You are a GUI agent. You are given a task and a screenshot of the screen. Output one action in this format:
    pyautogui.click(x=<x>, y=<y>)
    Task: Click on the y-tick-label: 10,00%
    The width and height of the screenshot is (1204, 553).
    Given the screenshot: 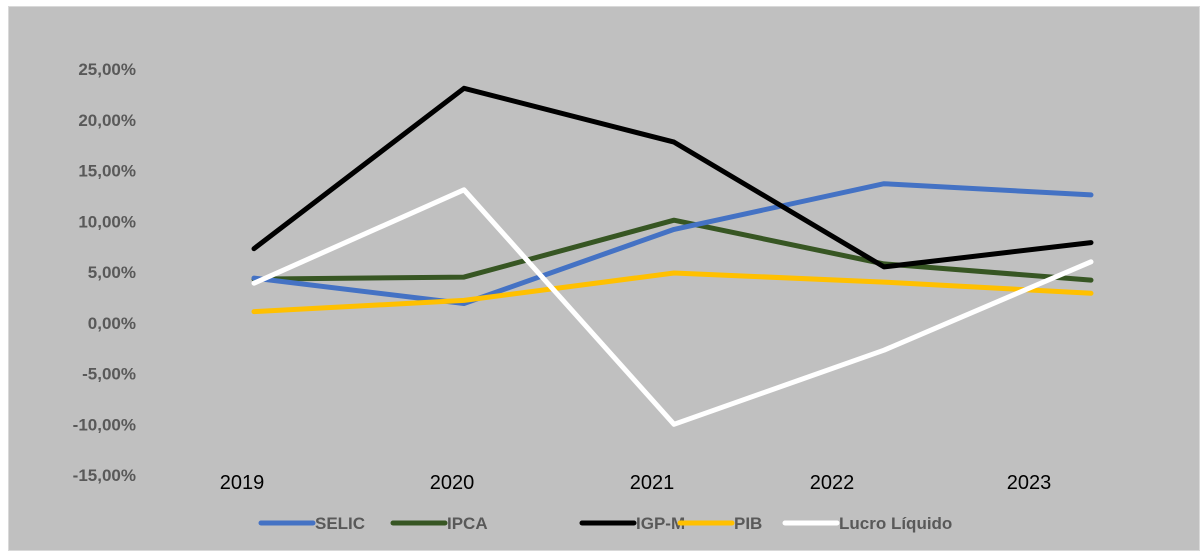 What is the action you would take?
    pyautogui.click(x=107, y=221)
    